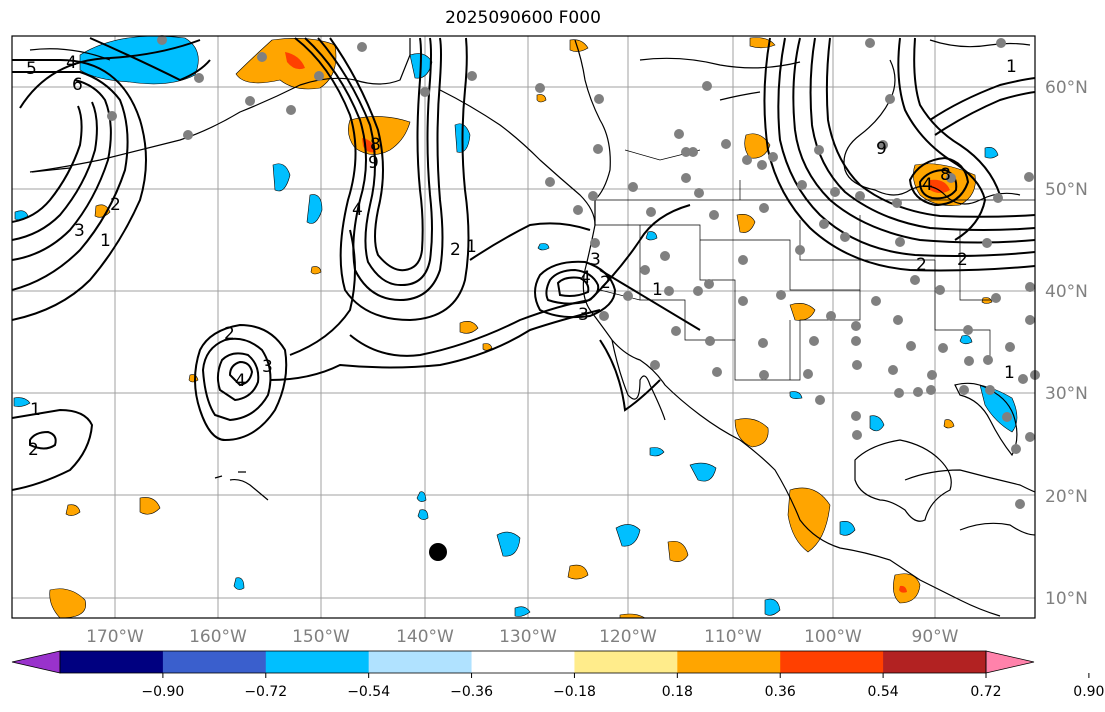  Describe the element at coordinates (528, 637) in the screenshot. I see `lon-label: 130°W` at that location.